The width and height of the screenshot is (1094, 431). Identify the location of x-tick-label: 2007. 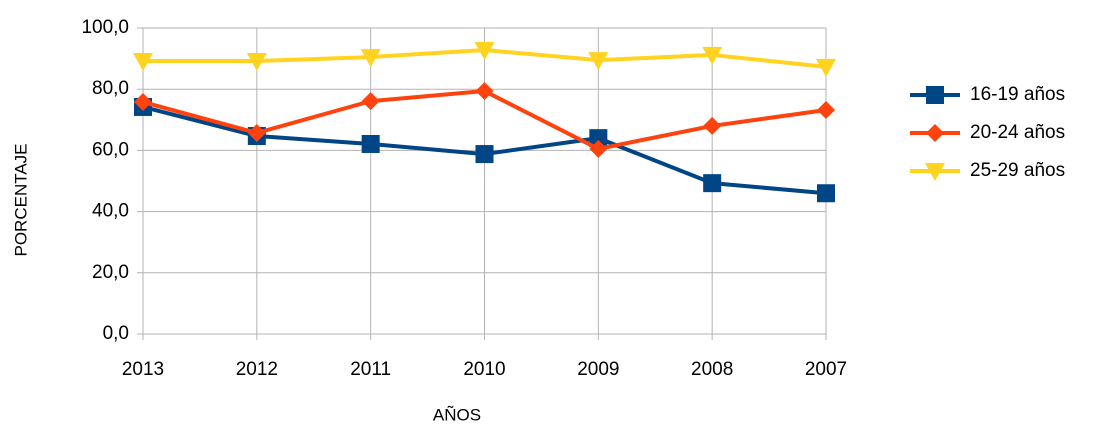
(826, 369).